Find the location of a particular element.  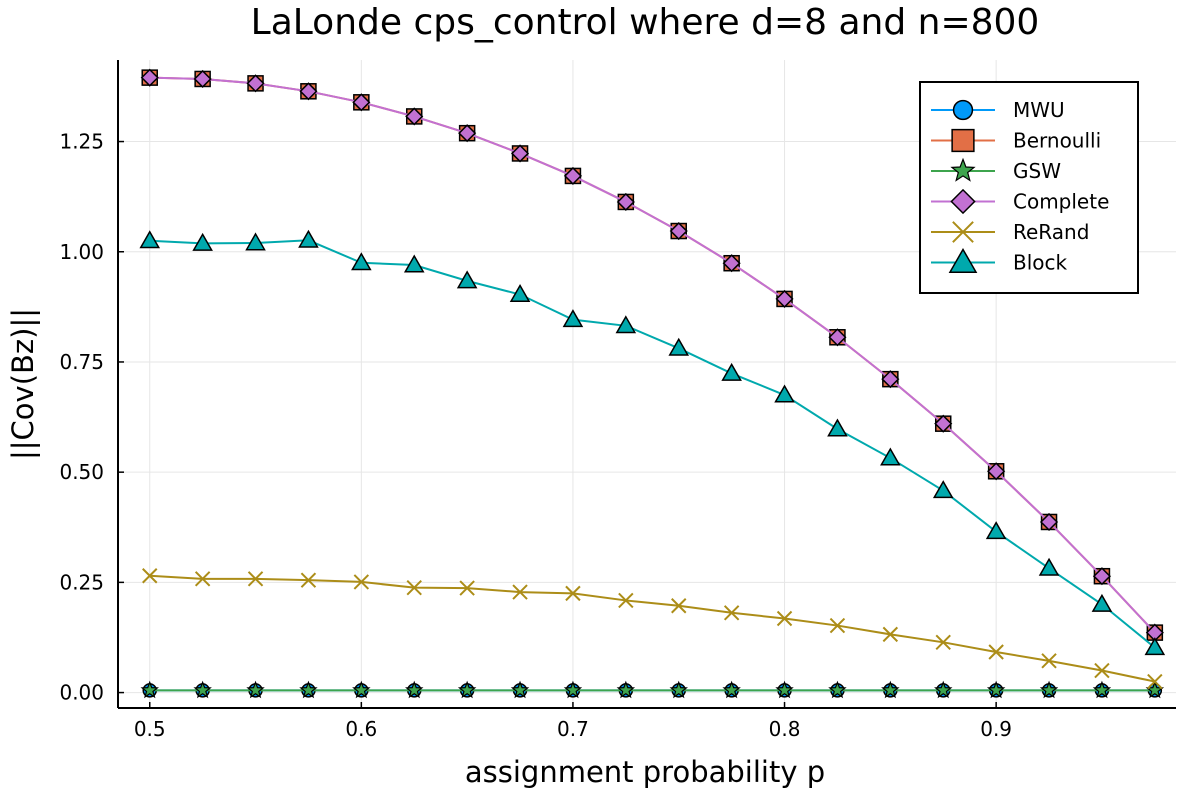

legend-marker-complete is located at coordinates (963, 201).